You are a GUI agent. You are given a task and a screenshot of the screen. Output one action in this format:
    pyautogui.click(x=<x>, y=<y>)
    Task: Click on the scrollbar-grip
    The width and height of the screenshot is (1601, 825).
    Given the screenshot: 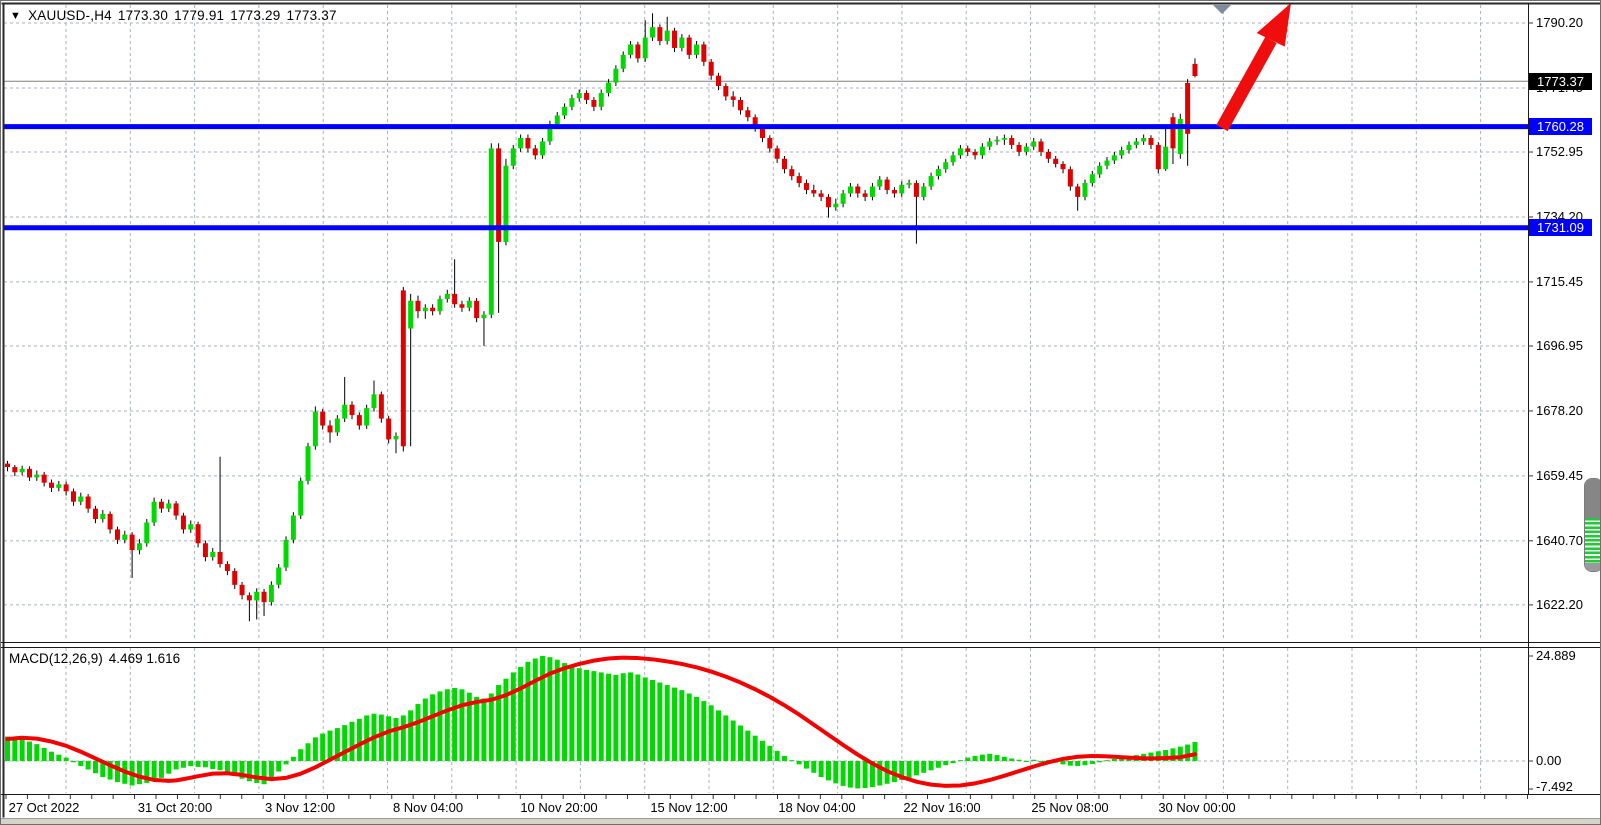 What is the action you would take?
    pyautogui.click(x=1592, y=498)
    